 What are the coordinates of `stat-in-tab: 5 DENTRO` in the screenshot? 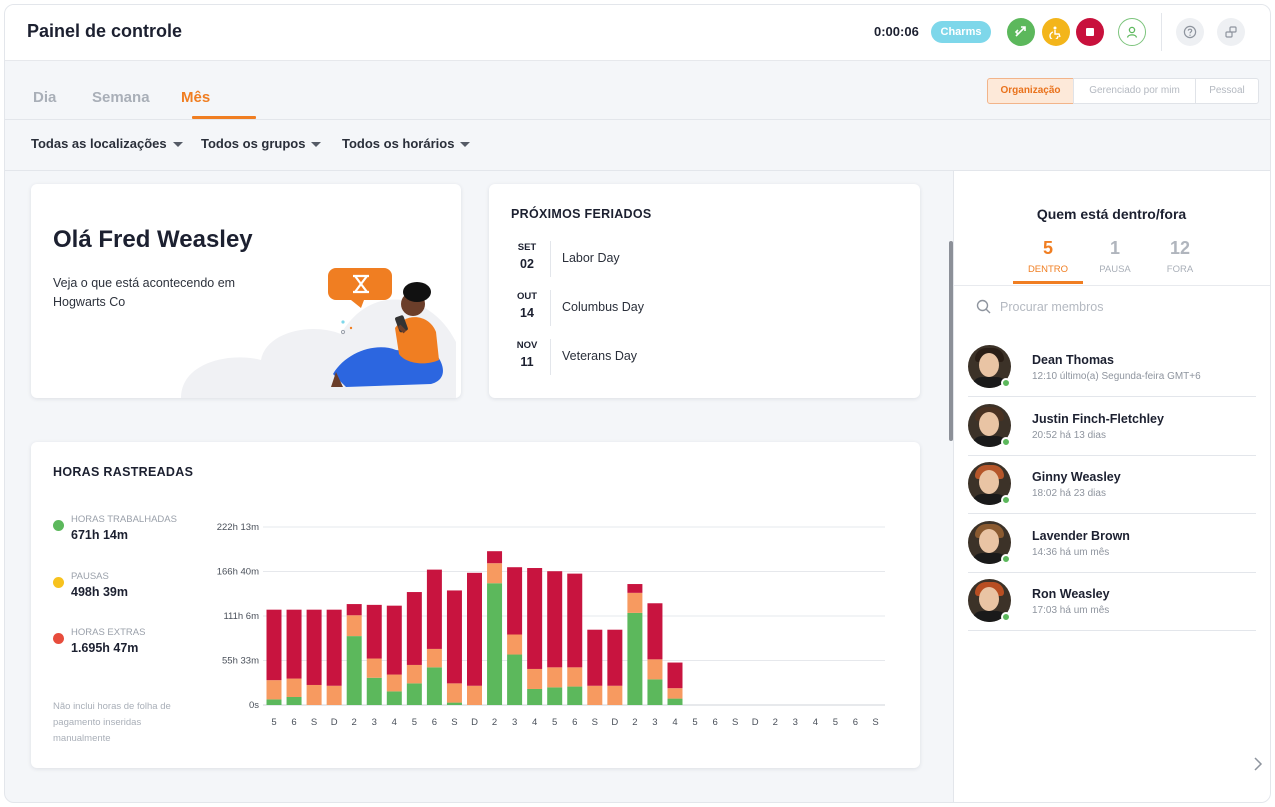 It's located at (1048, 256).